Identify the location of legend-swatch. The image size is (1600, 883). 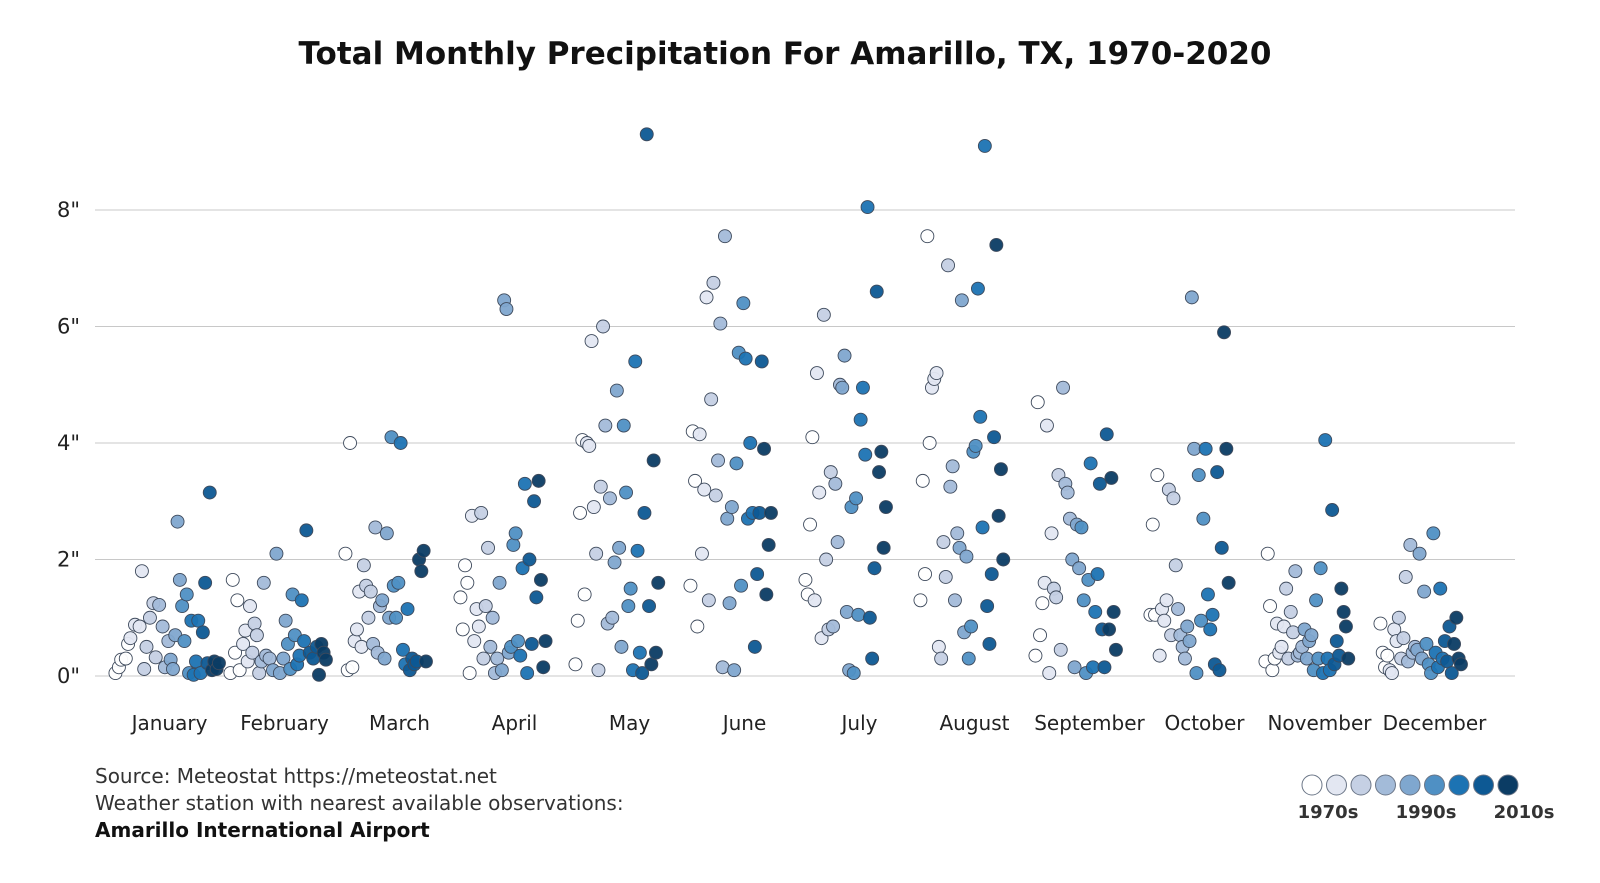
(1312, 785).